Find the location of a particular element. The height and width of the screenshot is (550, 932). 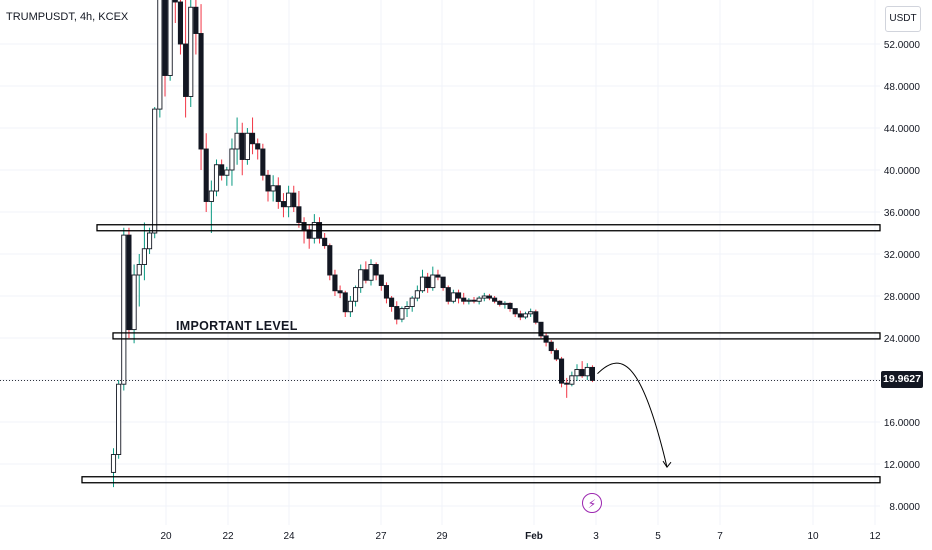

price-tick-label: 16.0000 is located at coordinates (902, 423).